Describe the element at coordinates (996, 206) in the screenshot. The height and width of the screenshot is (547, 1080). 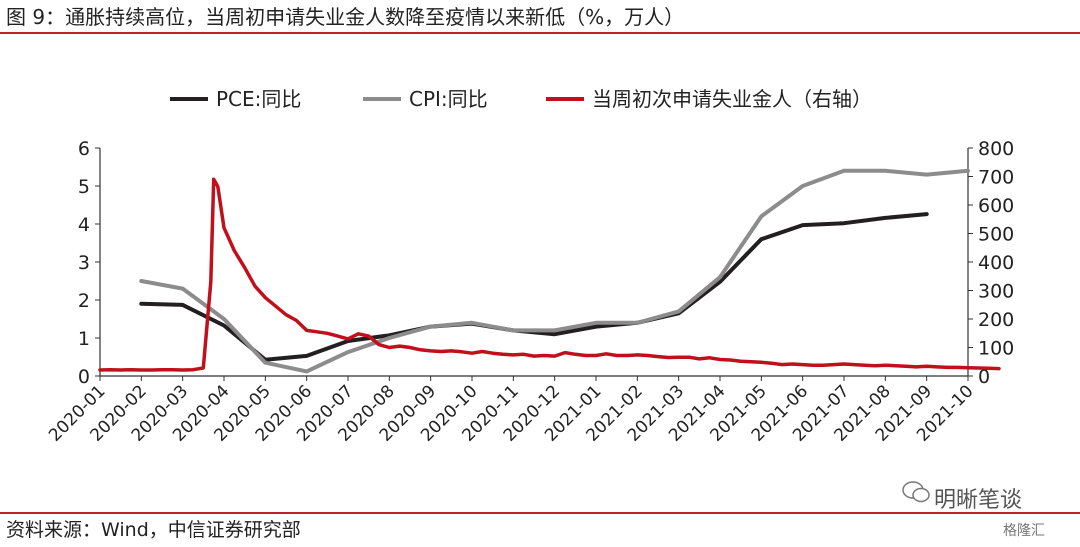
I see `y-right-tick-label: 600` at that location.